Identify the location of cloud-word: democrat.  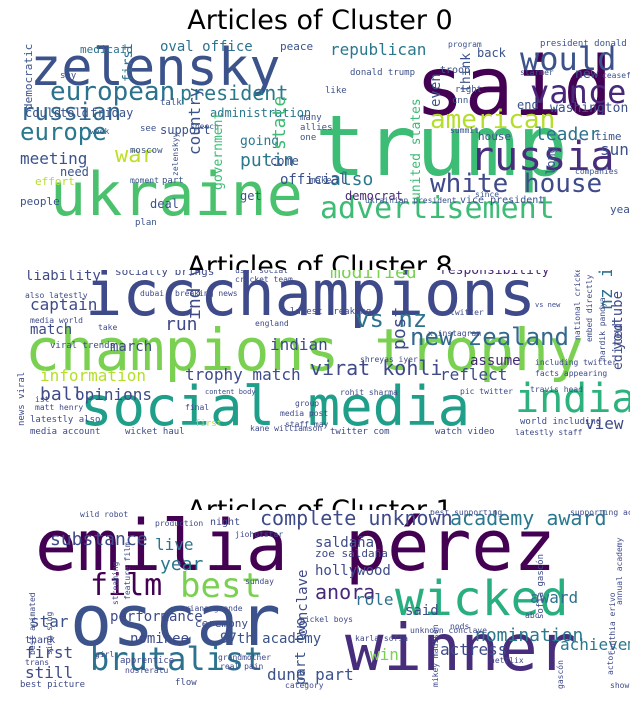
(374, 196).